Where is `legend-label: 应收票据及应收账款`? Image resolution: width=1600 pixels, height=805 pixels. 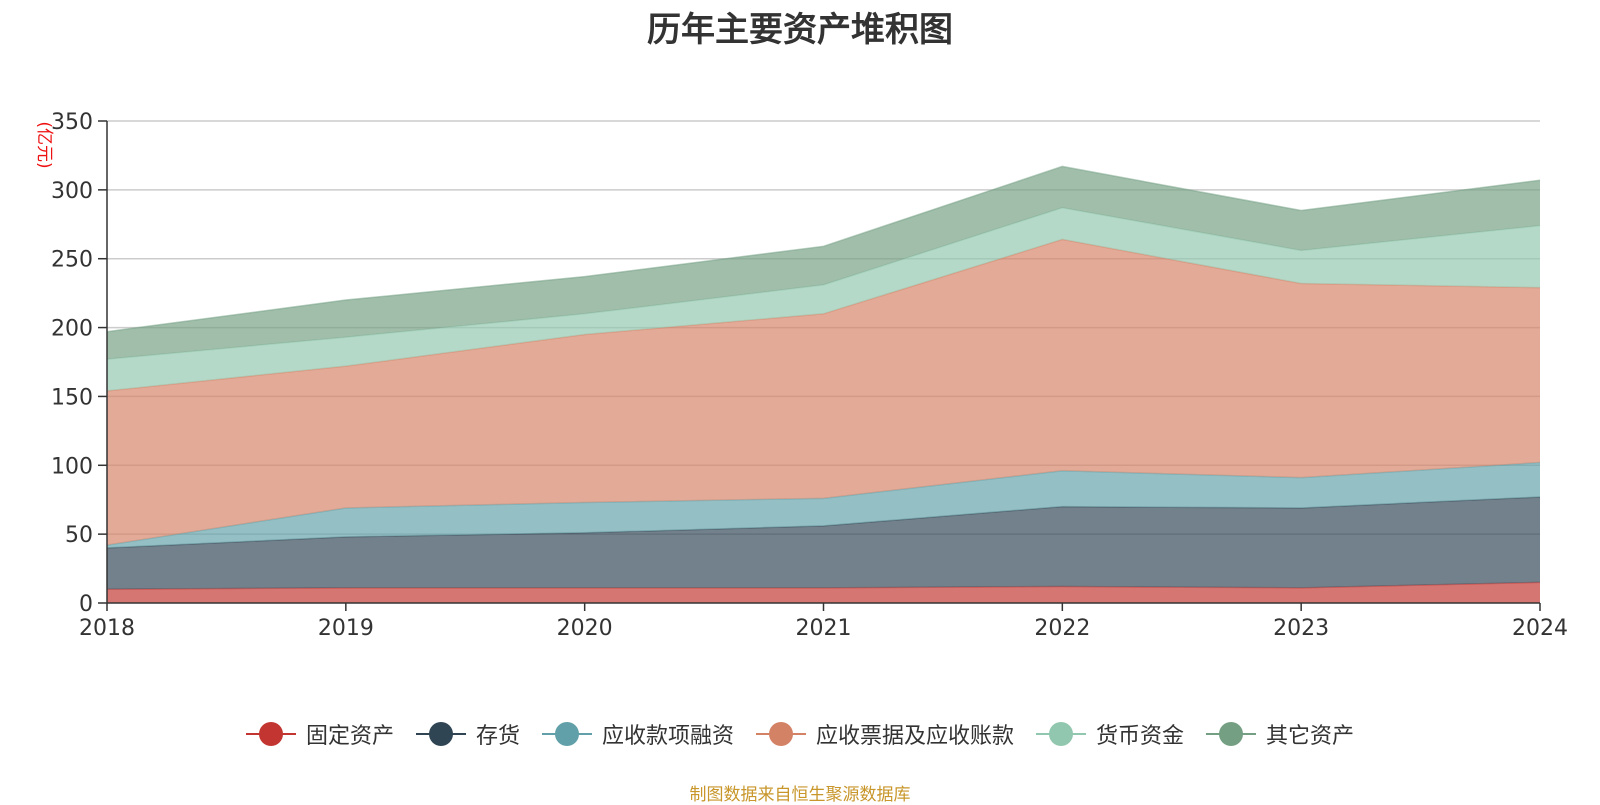 legend-label: 应收票据及应收账款 is located at coordinates (915, 736).